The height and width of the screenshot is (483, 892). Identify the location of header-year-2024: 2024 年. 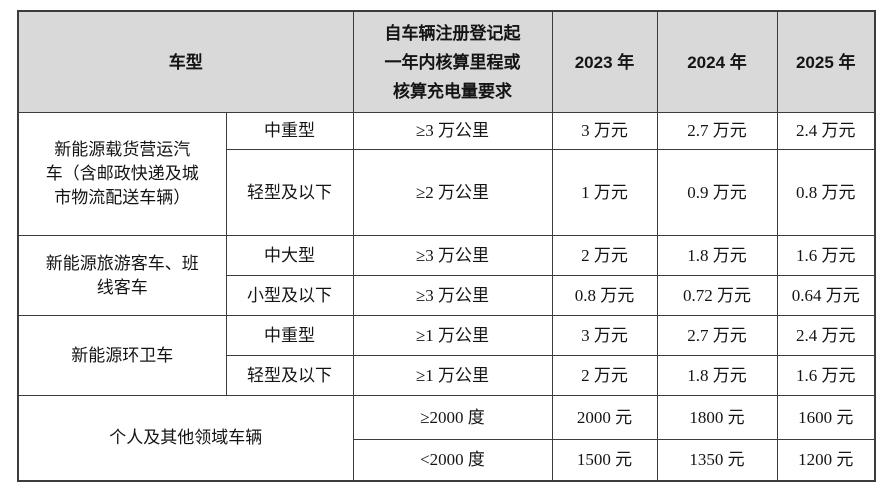
(717, 61).